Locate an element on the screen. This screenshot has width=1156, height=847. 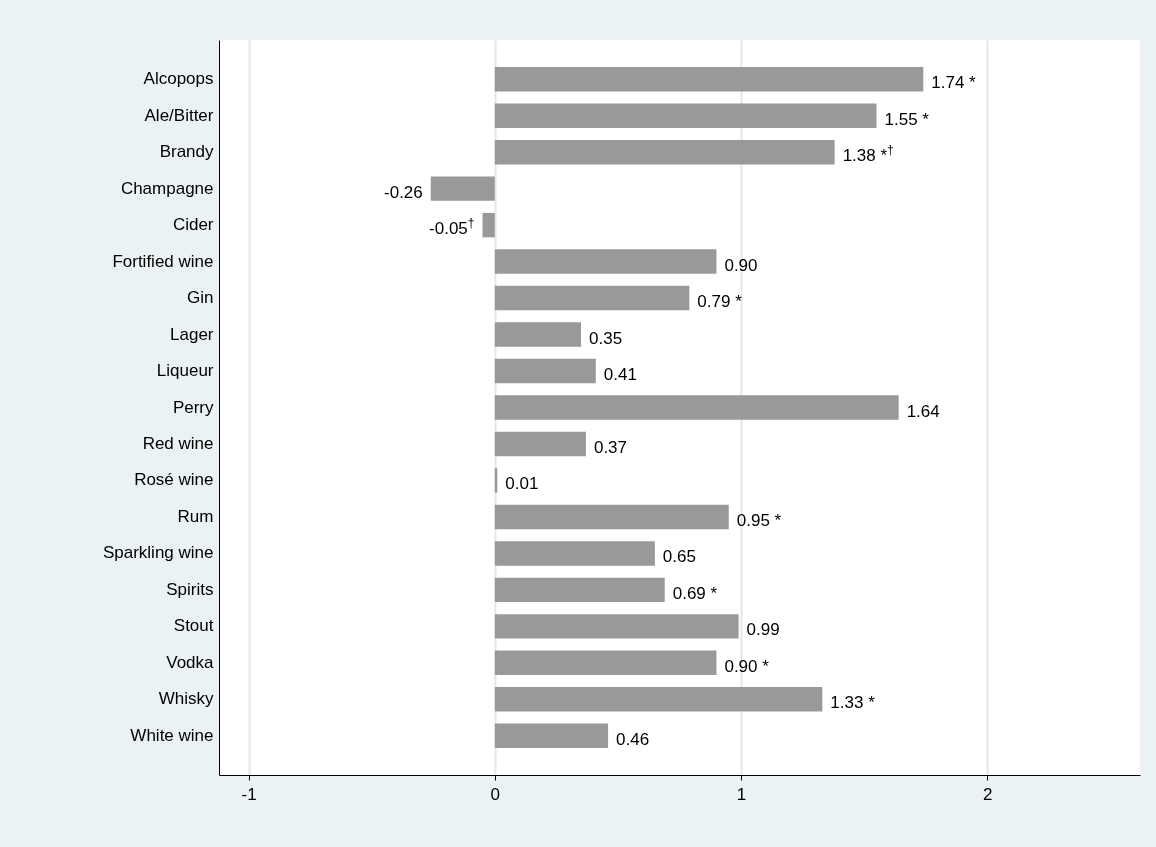
y-tick-label: Brandy is located at coordinates (186, 152).